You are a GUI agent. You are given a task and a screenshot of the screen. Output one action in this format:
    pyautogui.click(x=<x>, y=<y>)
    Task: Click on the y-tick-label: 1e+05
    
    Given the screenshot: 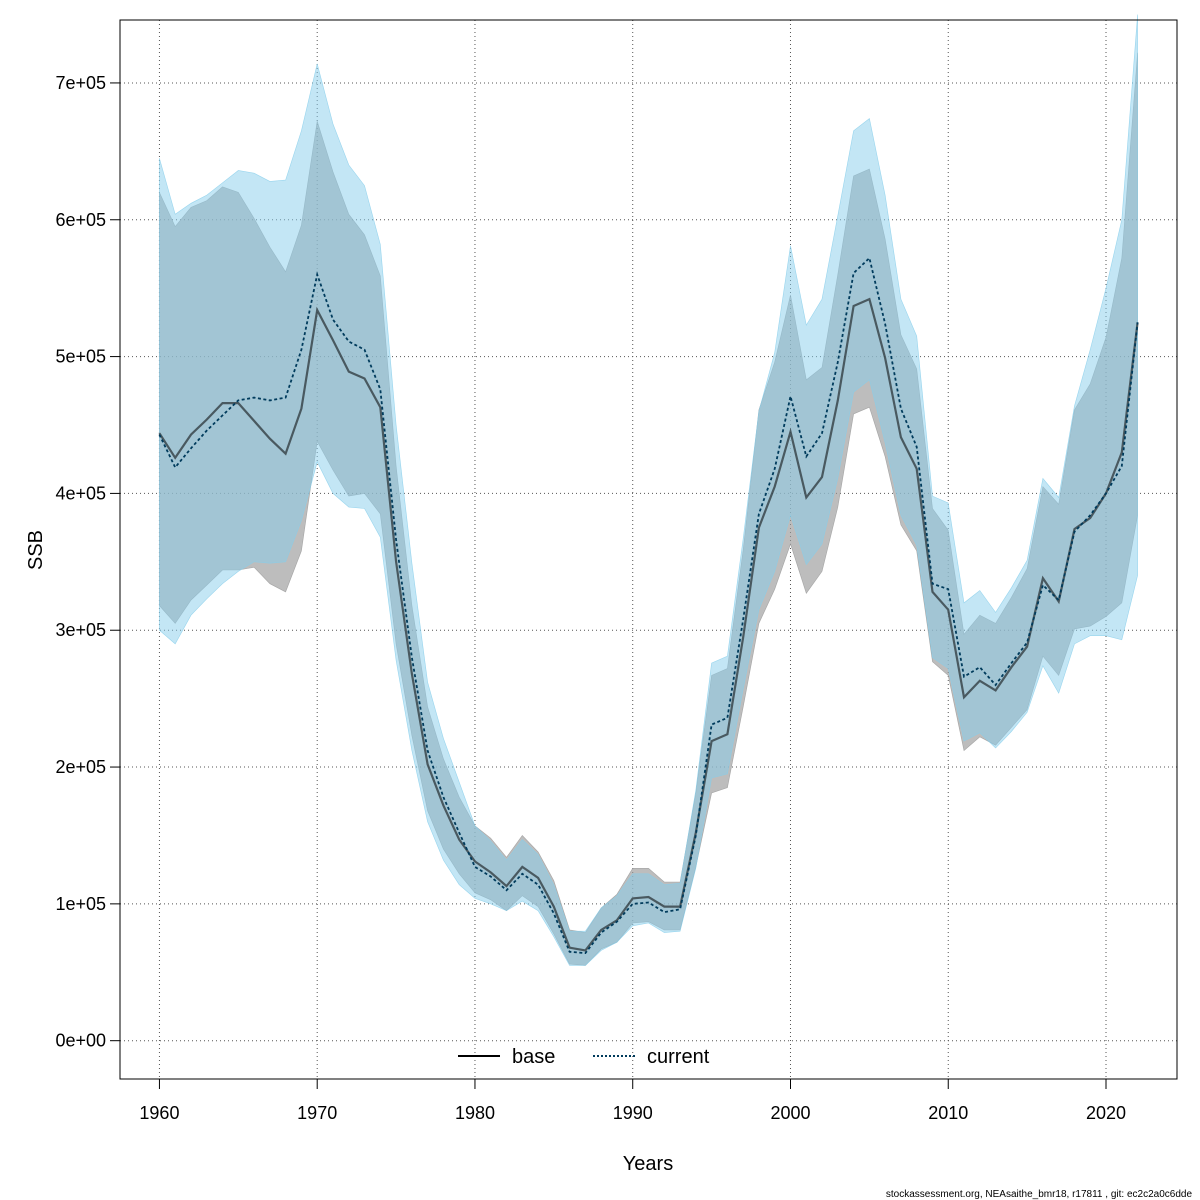 What is the action you would take?
    pyautogui.click(x=80, y=904)
    